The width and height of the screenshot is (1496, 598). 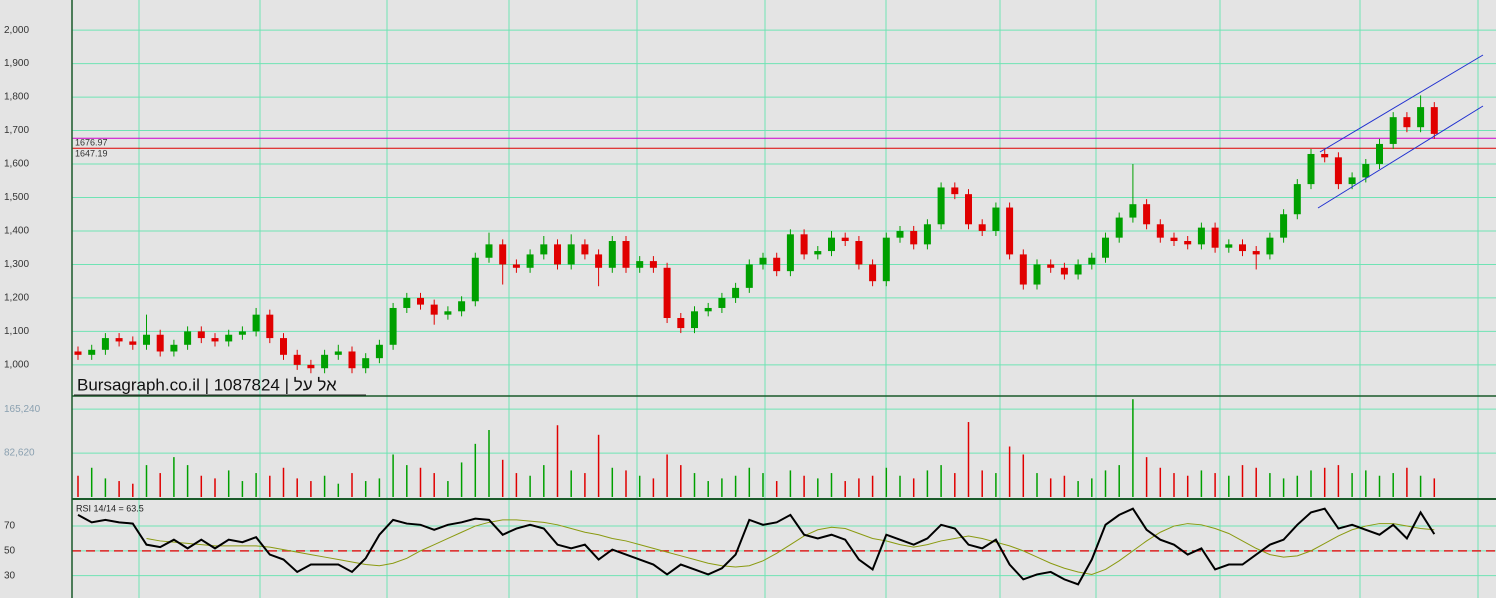 What do you see at coordinates (207, 384) in the screenshot?
I see `watermark: Bursagraph.co.il | 1087824 | אל על` at bounding box center [207, 384].